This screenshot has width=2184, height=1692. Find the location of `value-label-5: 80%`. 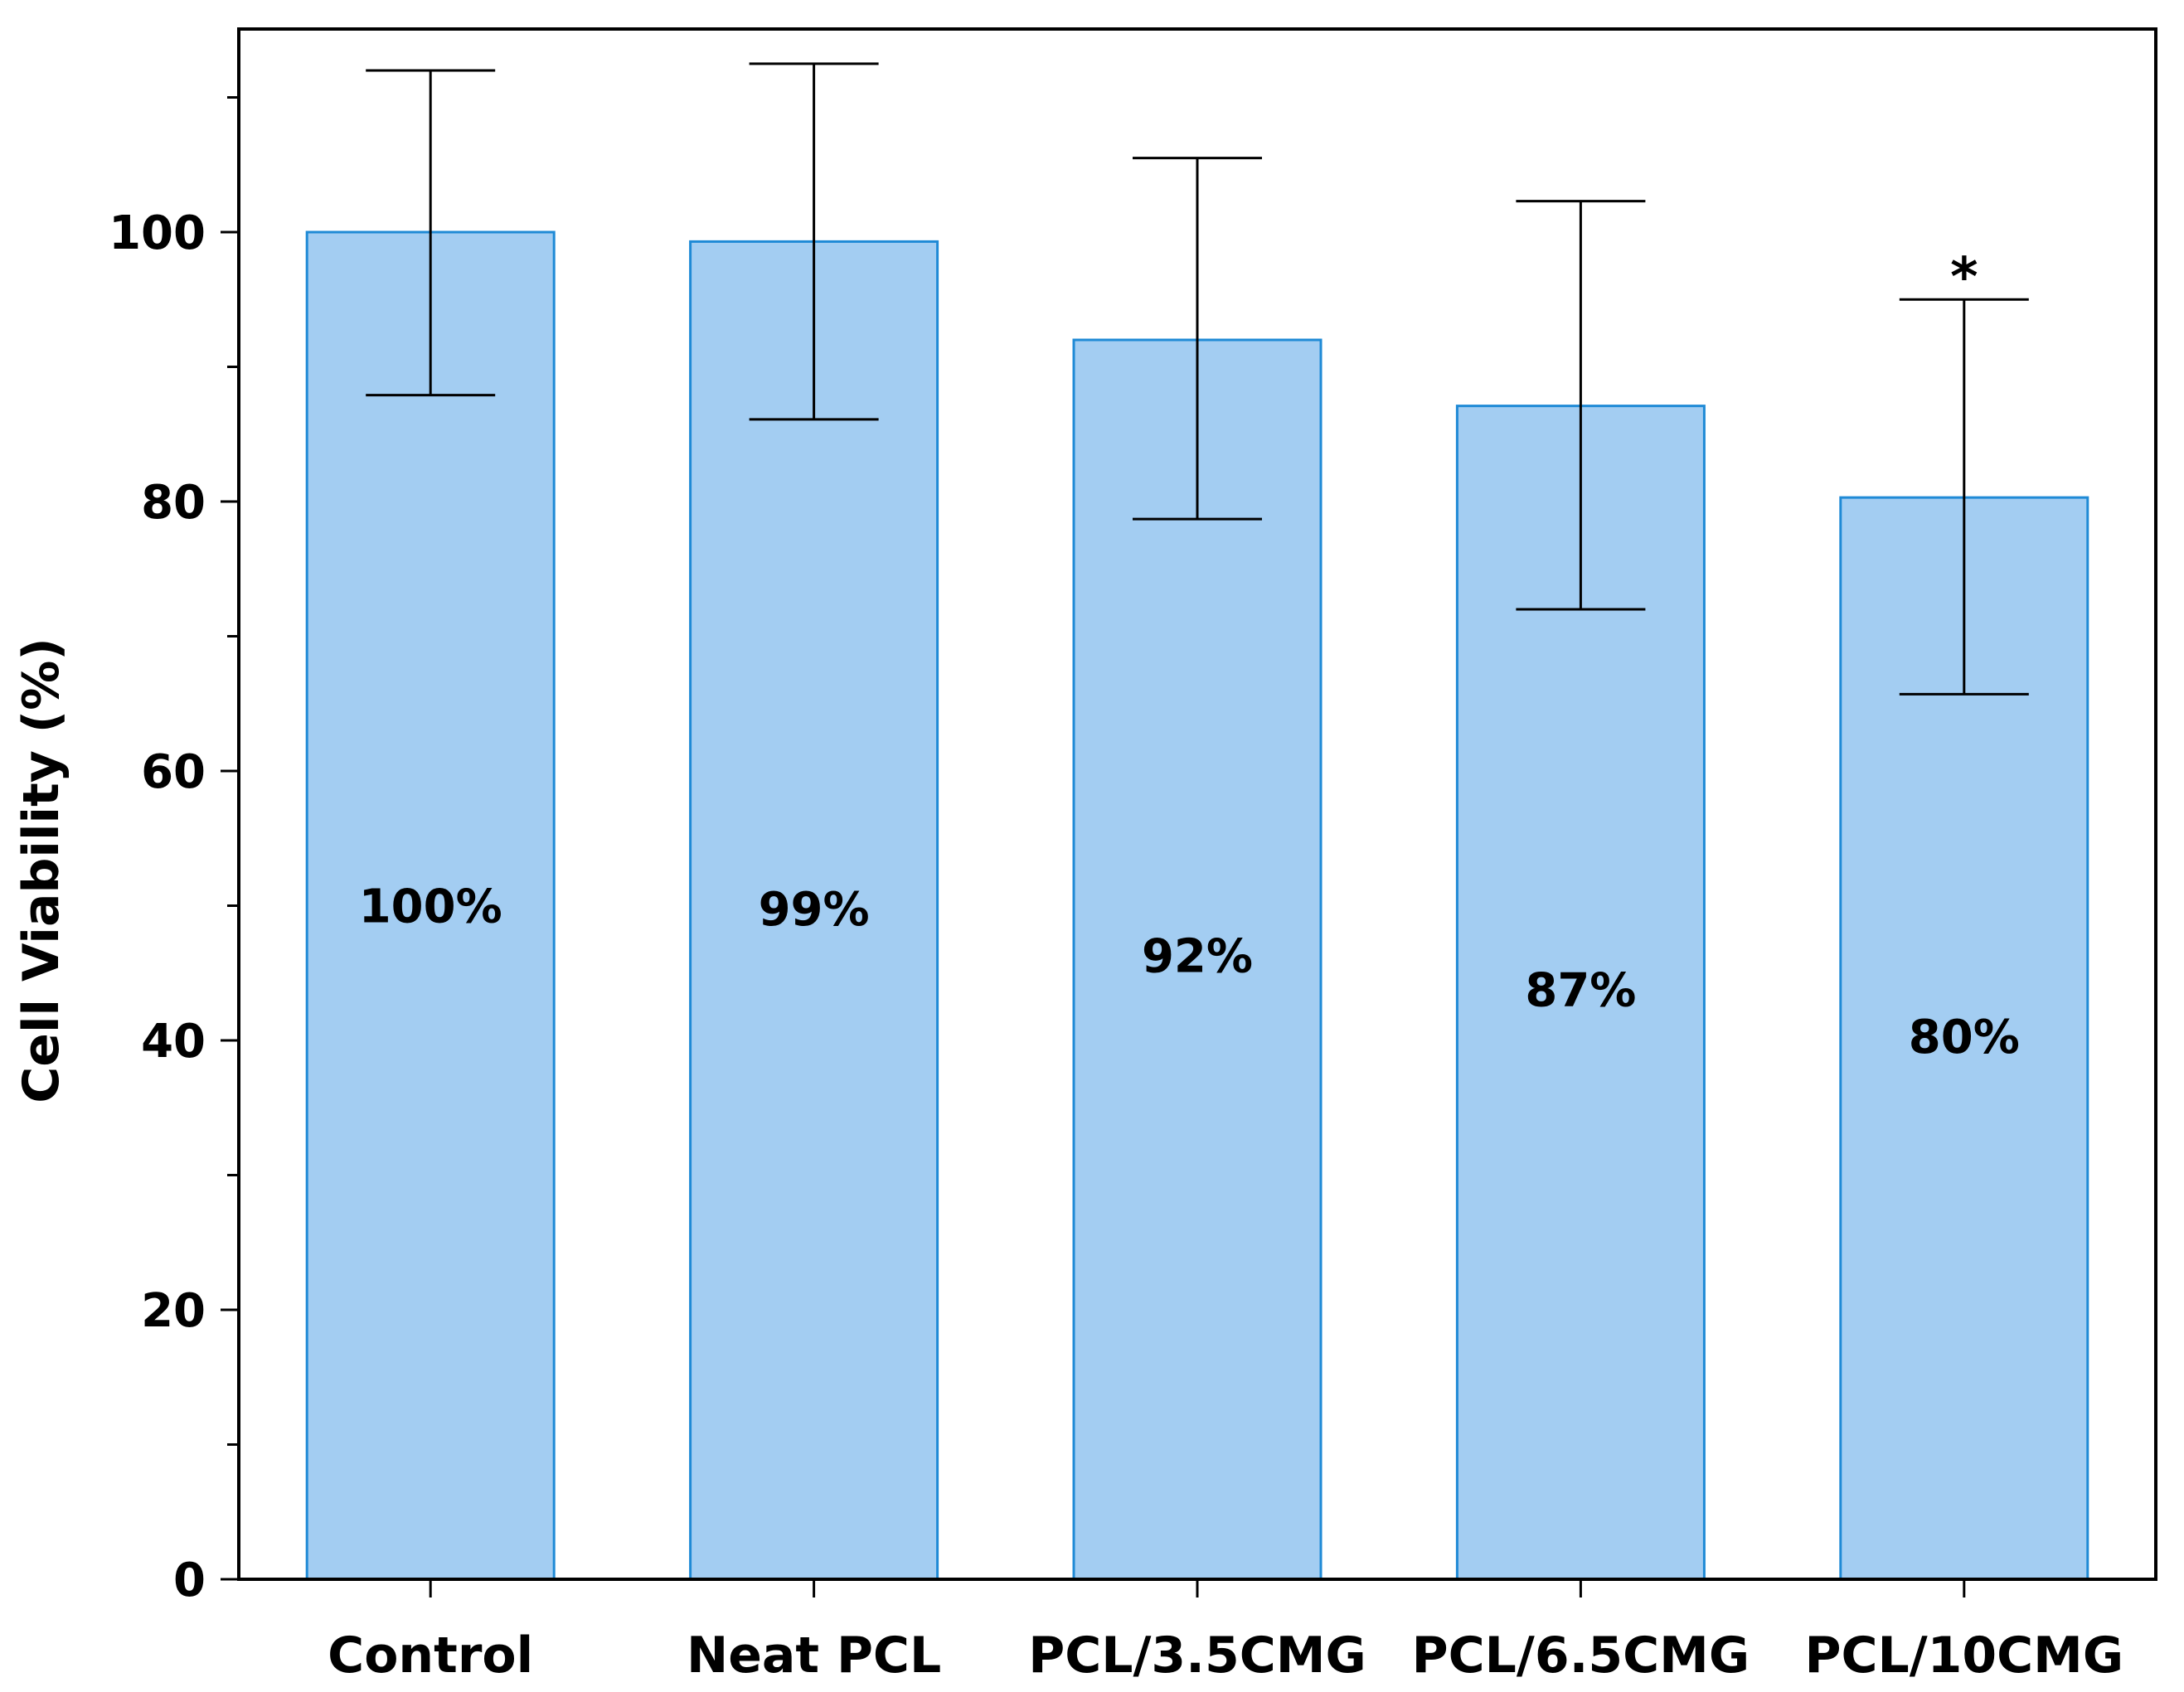

value-label-5: 80% is located at coordinates (1964, 1037).